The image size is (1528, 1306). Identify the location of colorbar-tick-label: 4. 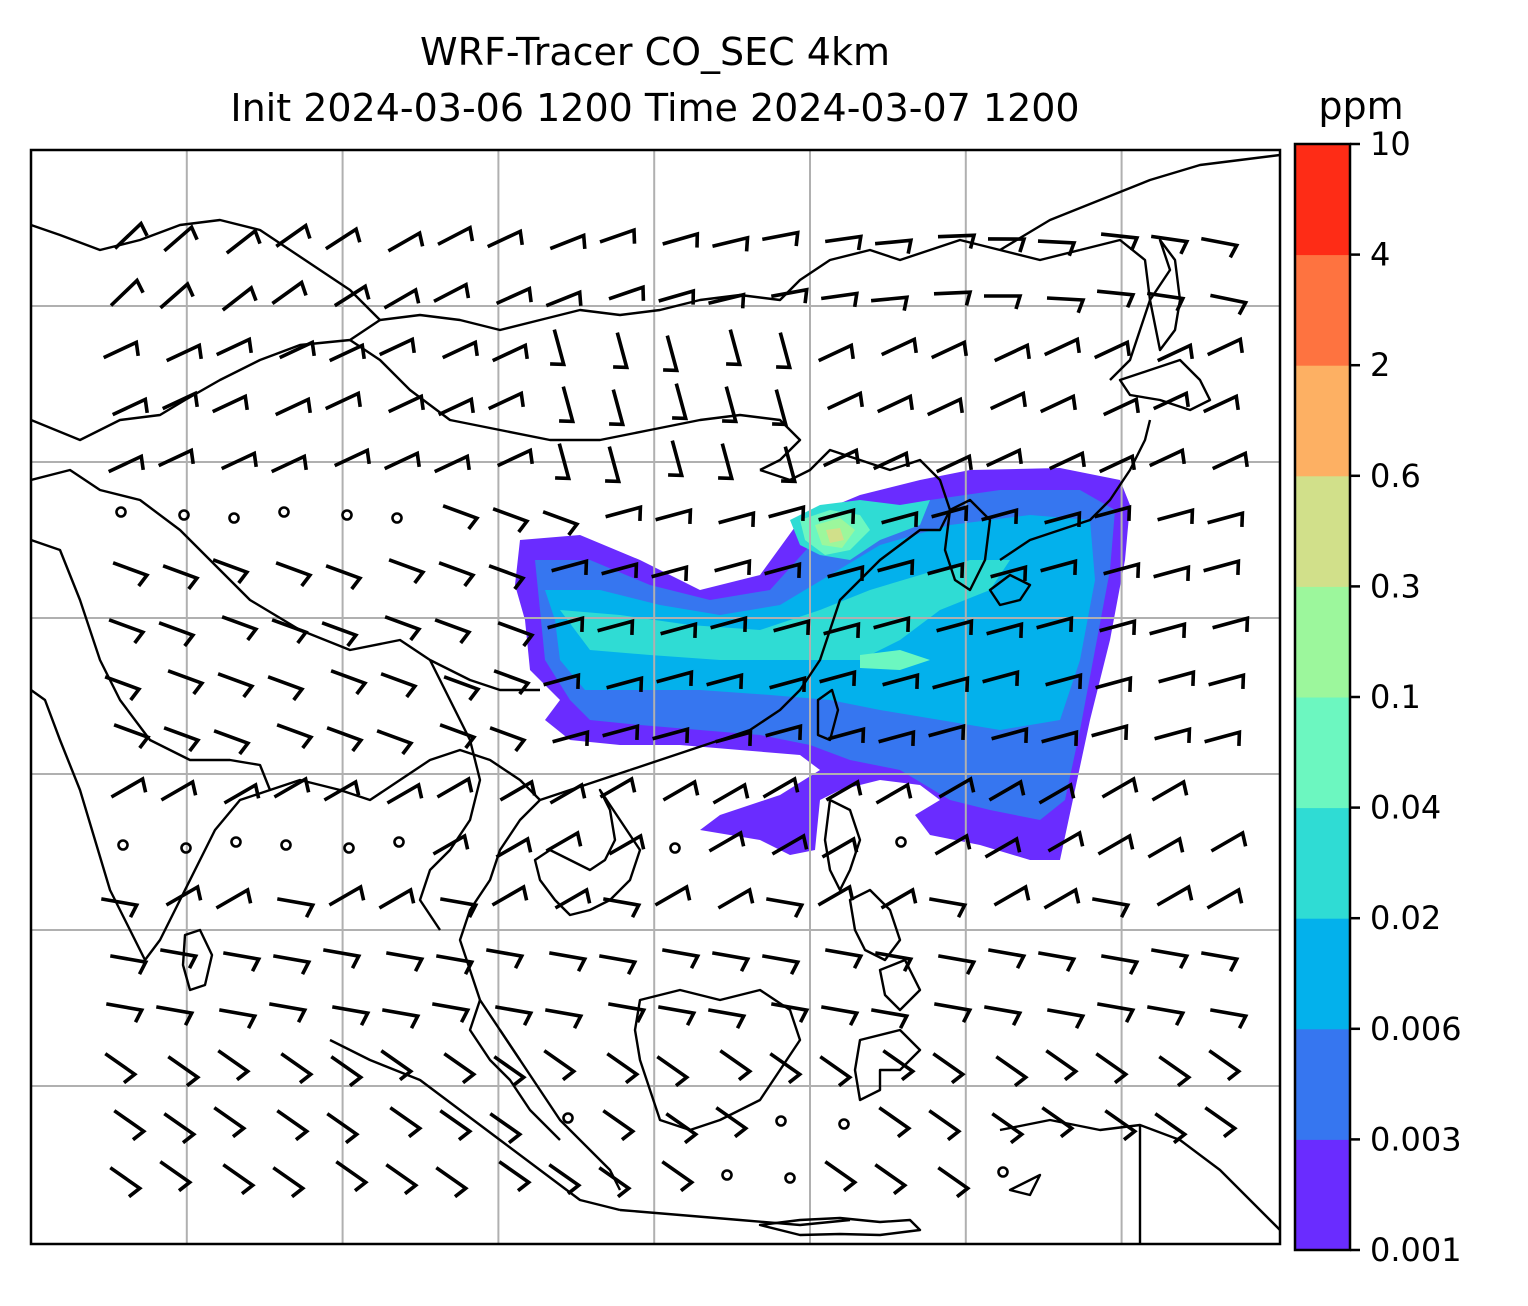
(1380, 255).